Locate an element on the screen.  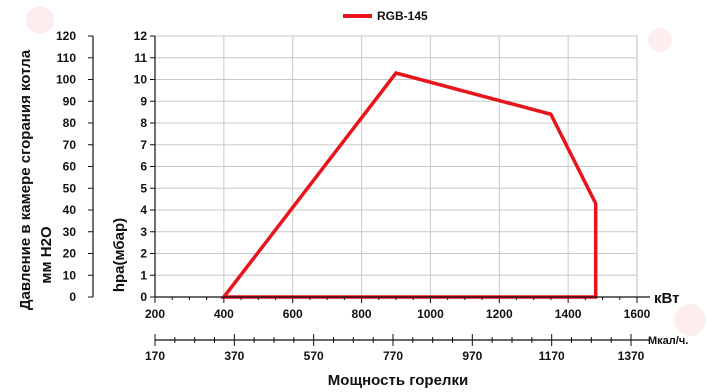
y-mmh2o-tick-label: 70 is located at coordinates (70, 145).